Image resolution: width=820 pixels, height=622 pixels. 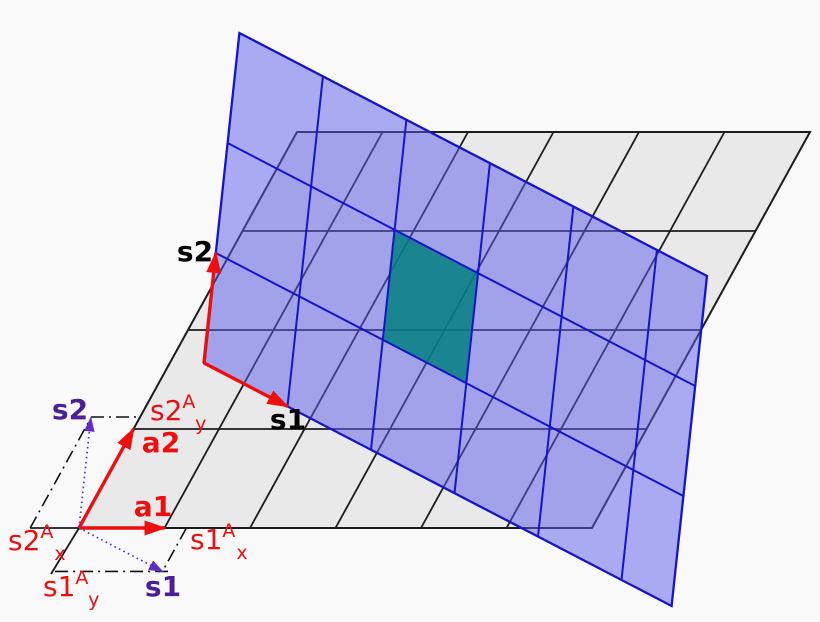 I want to click on a2-axis-extension, so click(x=65, y=551).